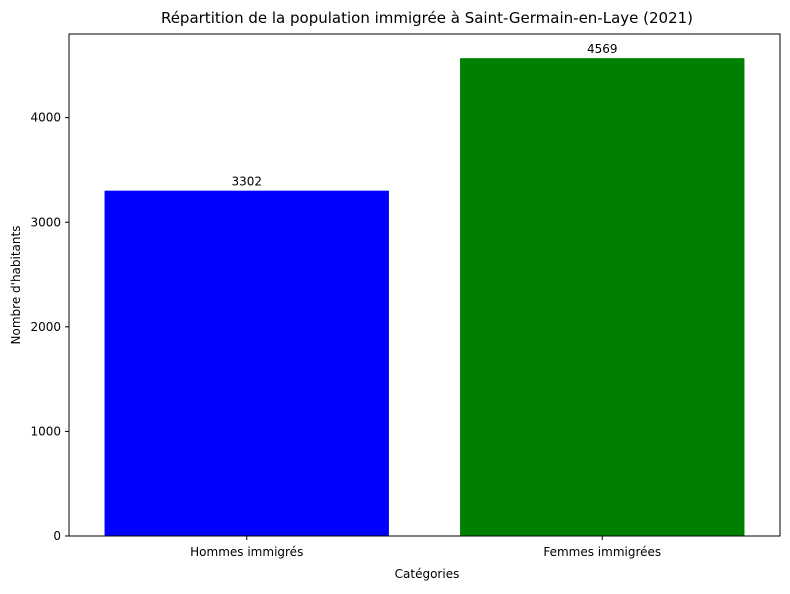 The image size is (790, 594). Describe the element at coordinates (45, 222) in the screenshot. I see `y-tick-label: 3000` at that location.